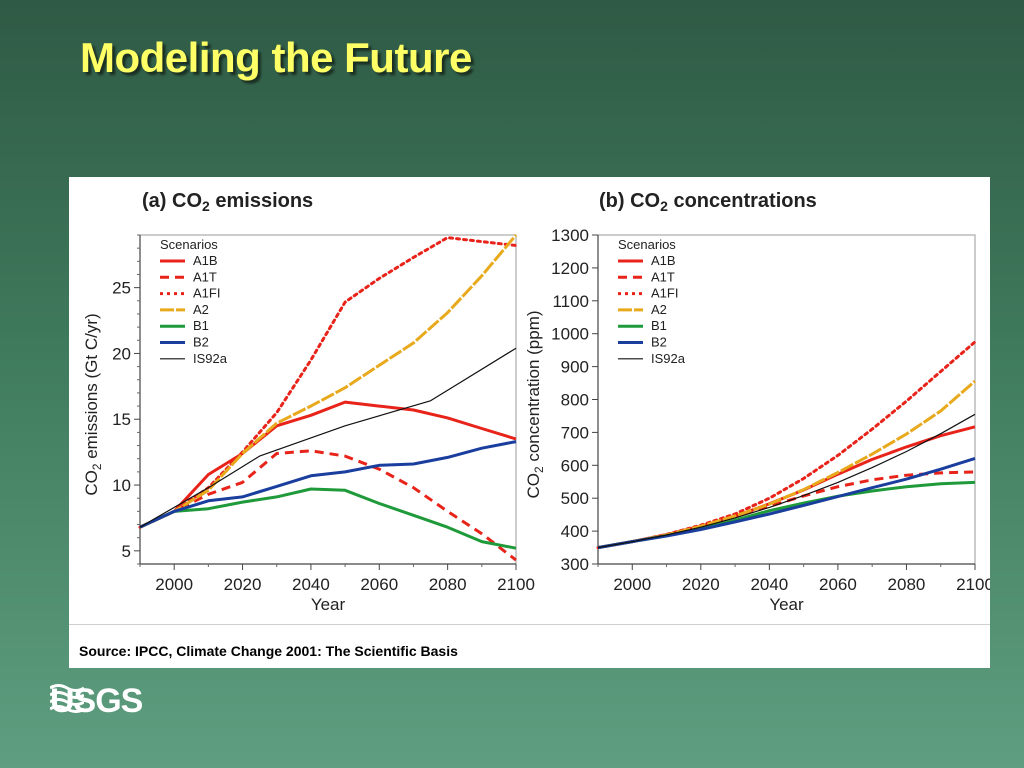 Image resolution: width=1024 pixels, height=768 pixels. Describe the element at coordinates (570, 301) in the screenshot. I see `y-tick-label: 1100` at that location.